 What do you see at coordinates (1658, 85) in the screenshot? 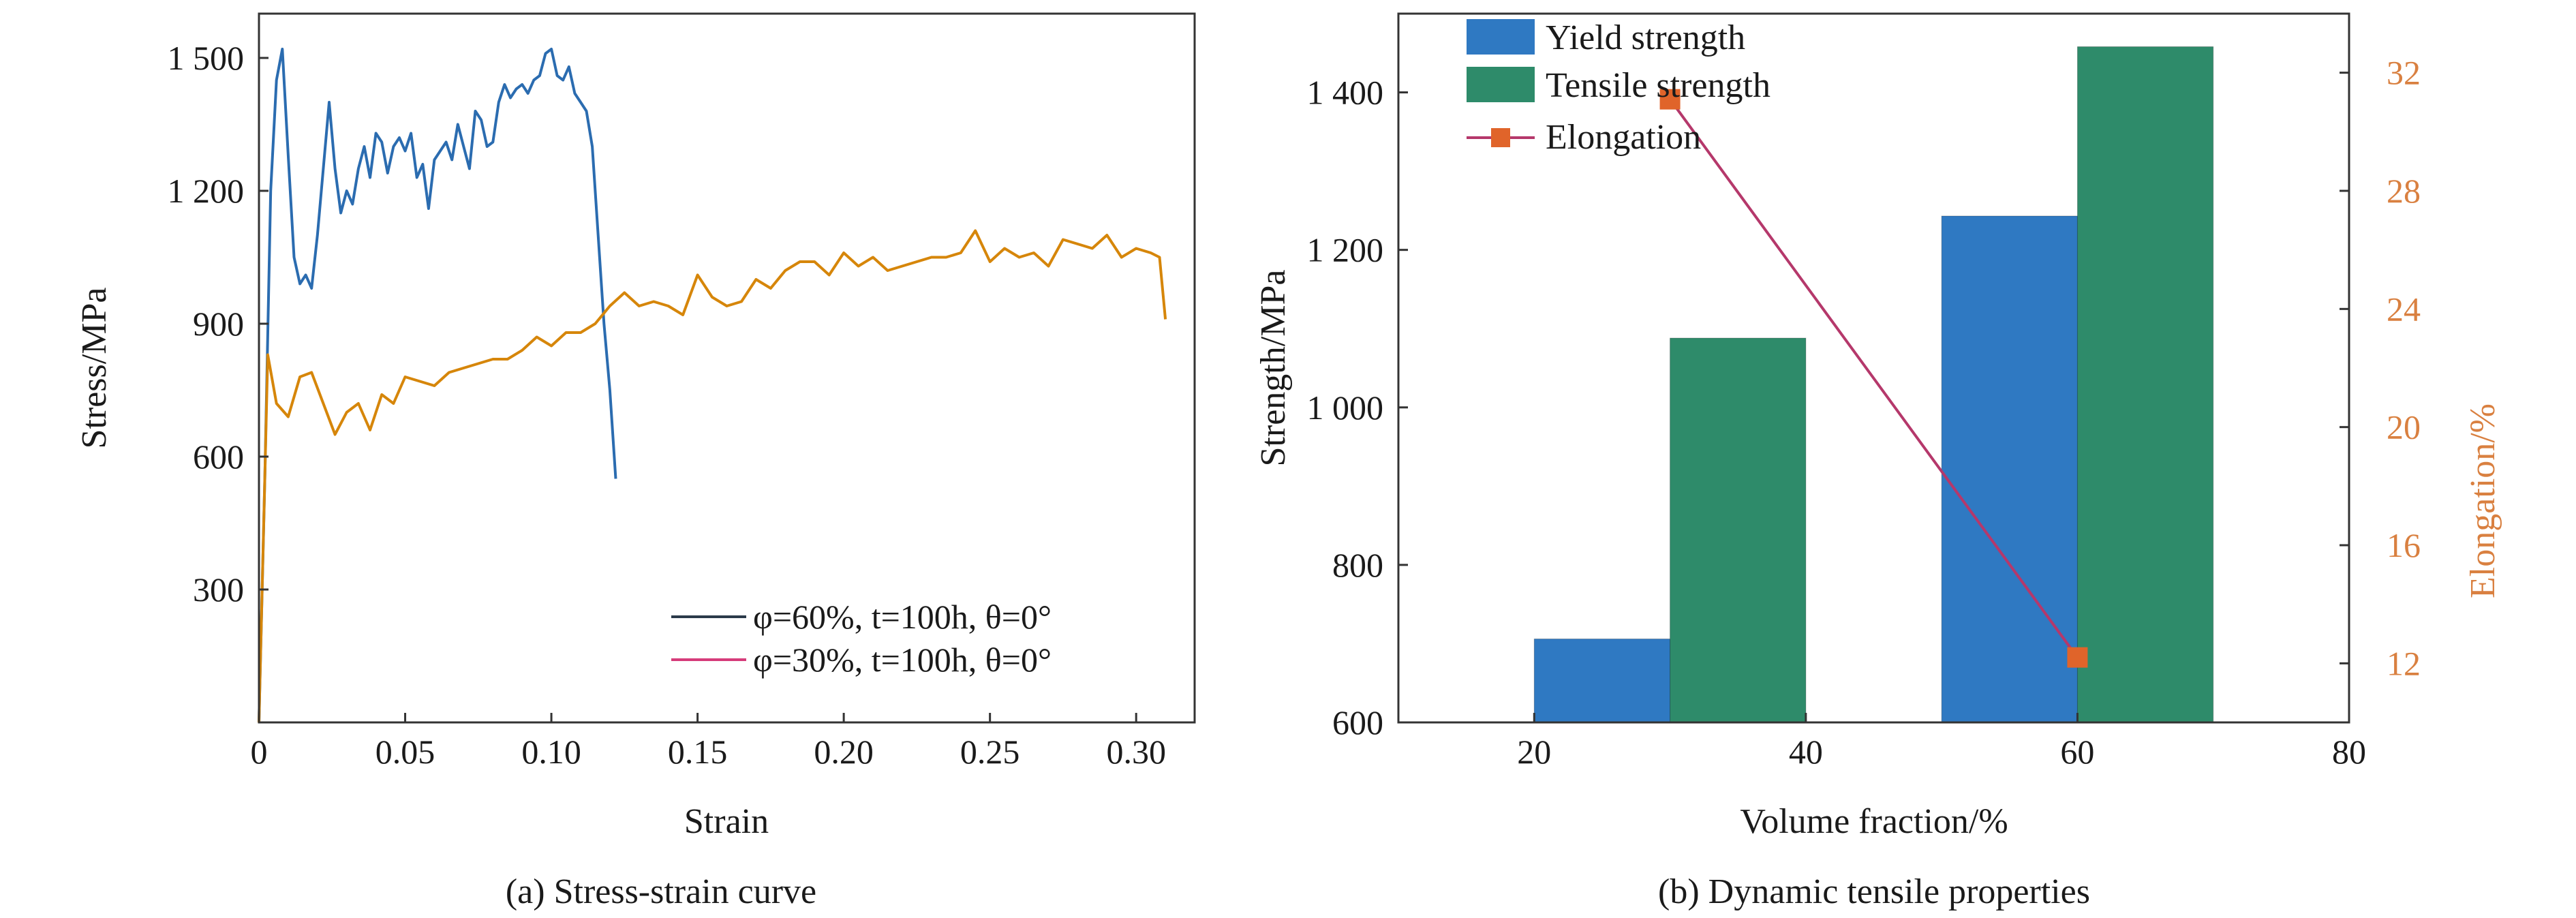
I see `legend-label-tensile: Tensile strength` at bounding box center [1658, 85].